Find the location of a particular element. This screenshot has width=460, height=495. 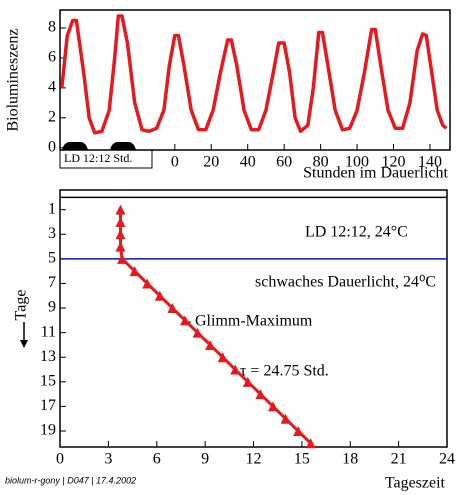

y-tick-label: 1 is located at coordinates (52, 208).